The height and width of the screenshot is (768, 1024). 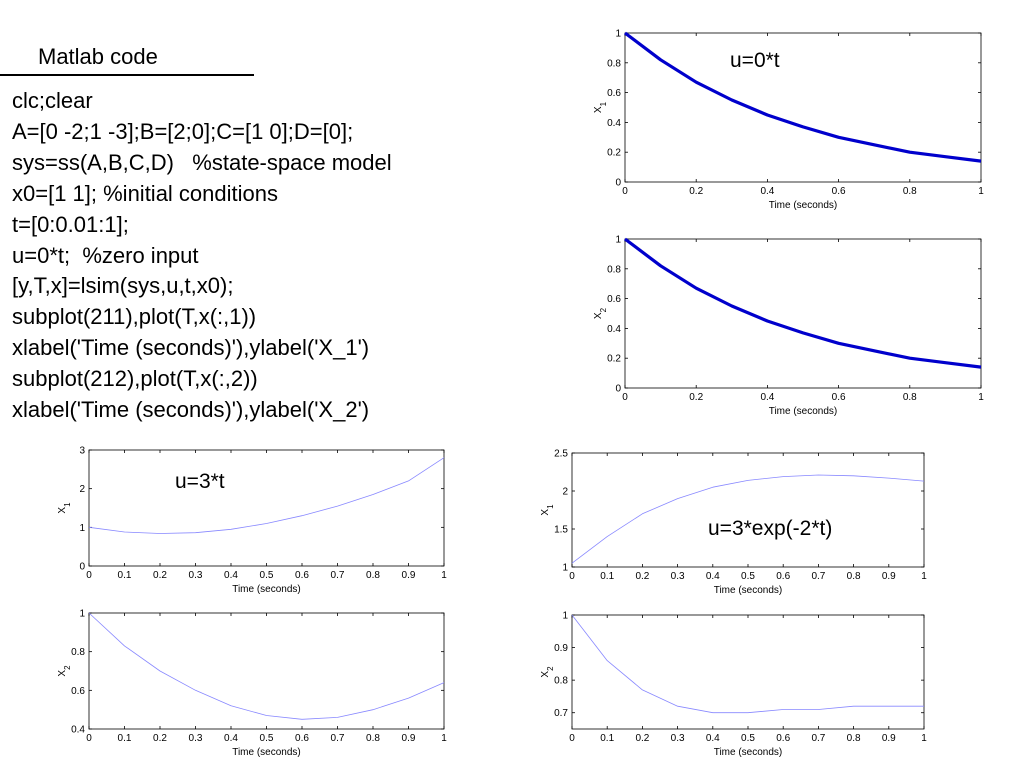 I want to click on y-tick-label: 1.5, so click(x=561, y=530).